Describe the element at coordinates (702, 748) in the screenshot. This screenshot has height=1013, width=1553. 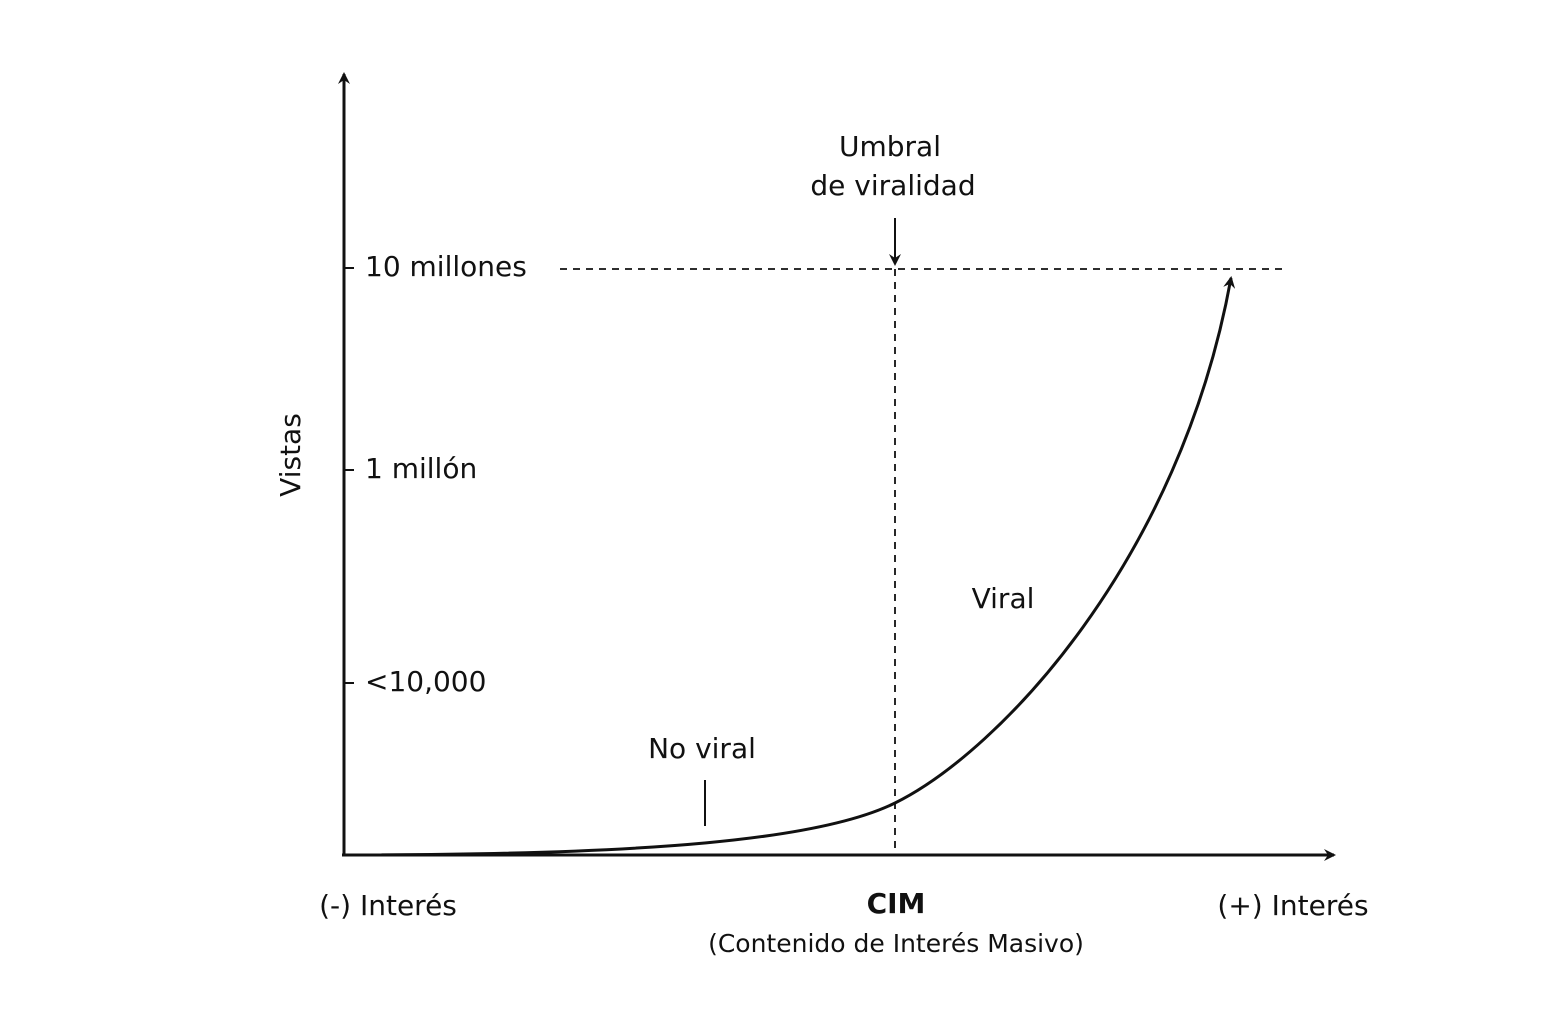
I see `region-label: No viral` at that location.